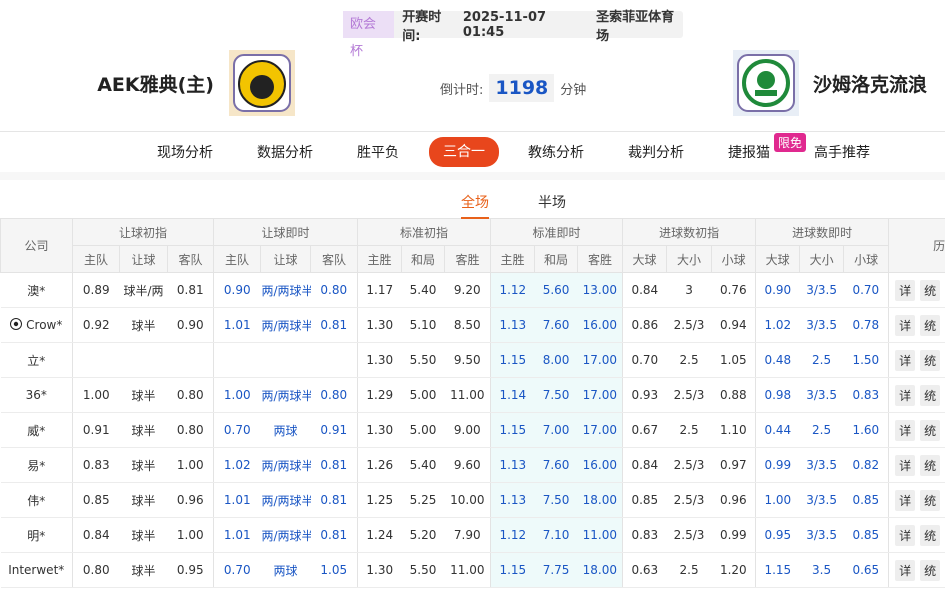  Describe the element at coordinates (777, 290) in the screenshot. I see `odds-cell: 0.90` at that location.